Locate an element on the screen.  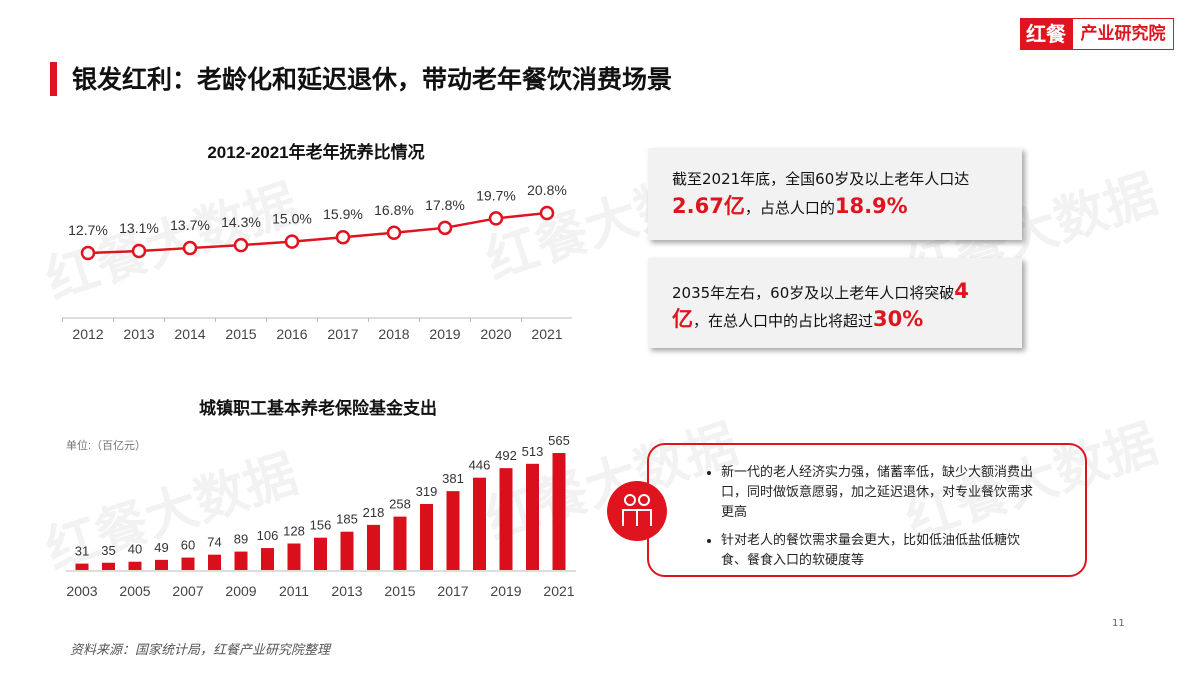
slide-title: 银发红利：老龄化和延迟退休，带动老年餐饮消费场景 is located at coordinates (372, 79).